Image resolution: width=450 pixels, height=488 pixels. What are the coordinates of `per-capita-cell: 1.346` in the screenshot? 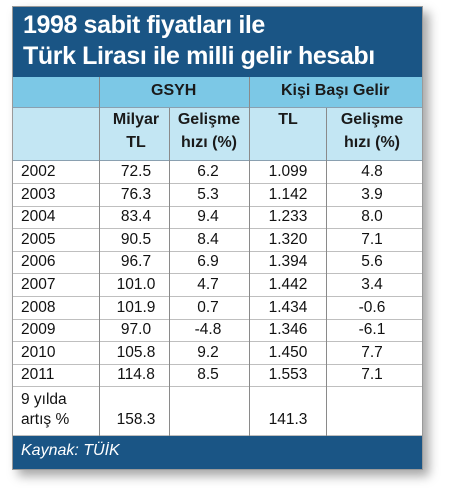 It's located at (288, 330).